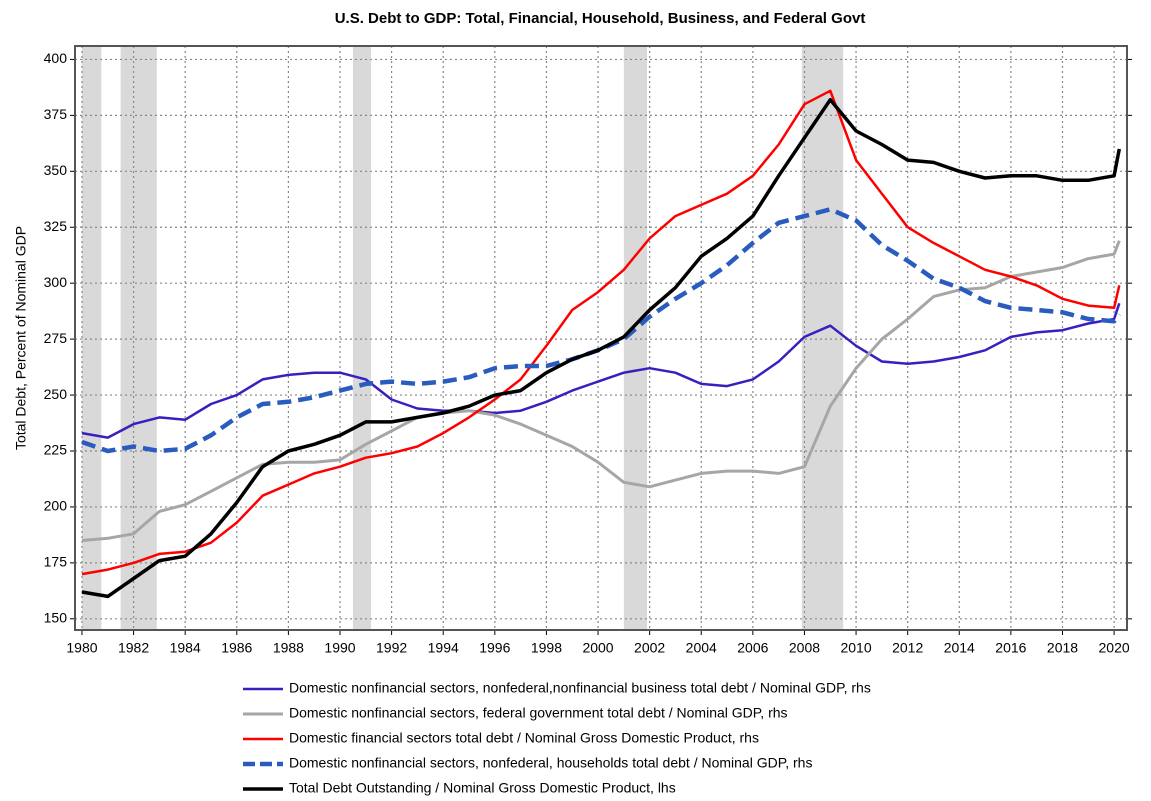 This screenshot has width=1151, height=801. What do you see at coordinates (1010, 648) in the screenshot?
I see `x-tick-label: 2016` at bounding box center [1010, 648].